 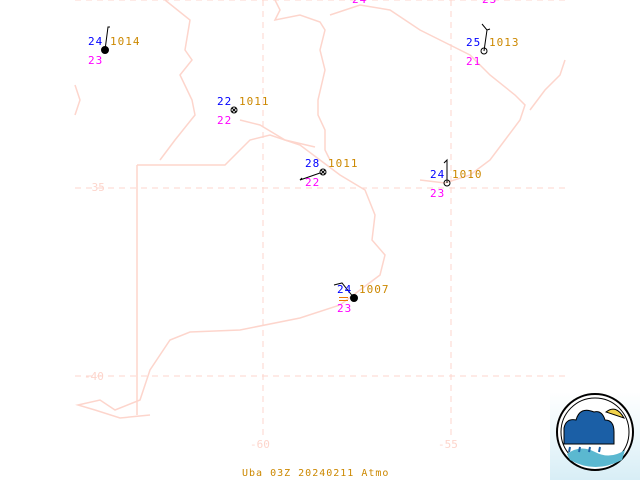 What do you see at coordinates (448, 444) in the screenshot?
I see `lon-label: -55` at bounding box center [448, 444].